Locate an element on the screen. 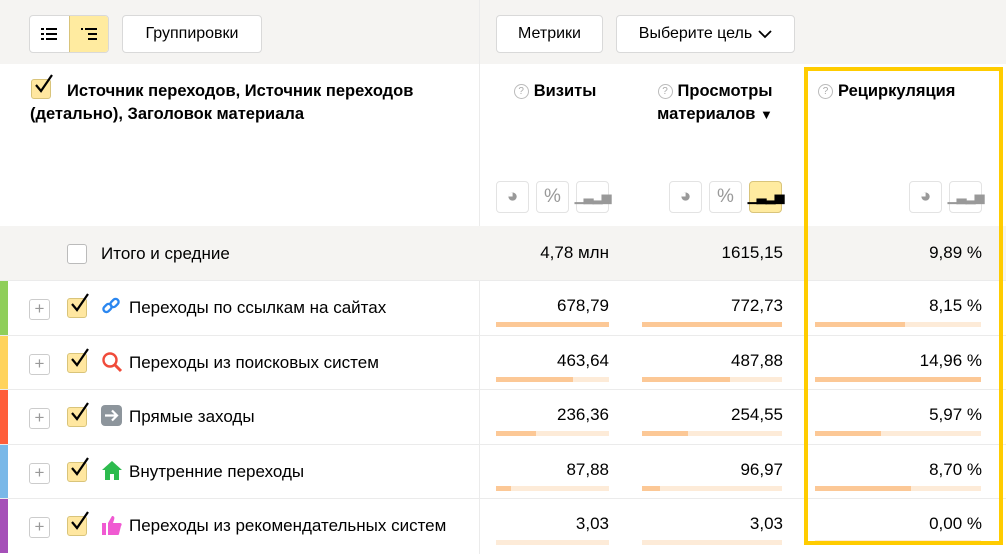 The height and width of the screenshot is (554, 1006). totals-row: Итого и средние 4,78 млн 1615,15 9,89 % is located at coordinates (503, 253).